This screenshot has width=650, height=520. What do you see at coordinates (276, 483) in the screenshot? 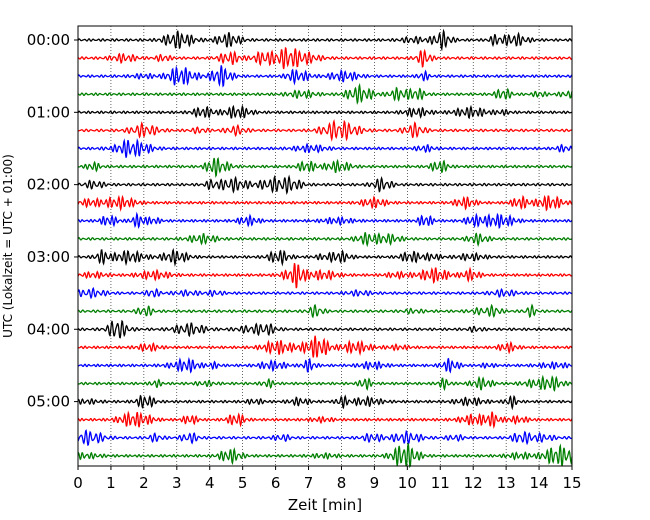
I see `x-tick-label-6: 6` at bounding box center [276, 483].